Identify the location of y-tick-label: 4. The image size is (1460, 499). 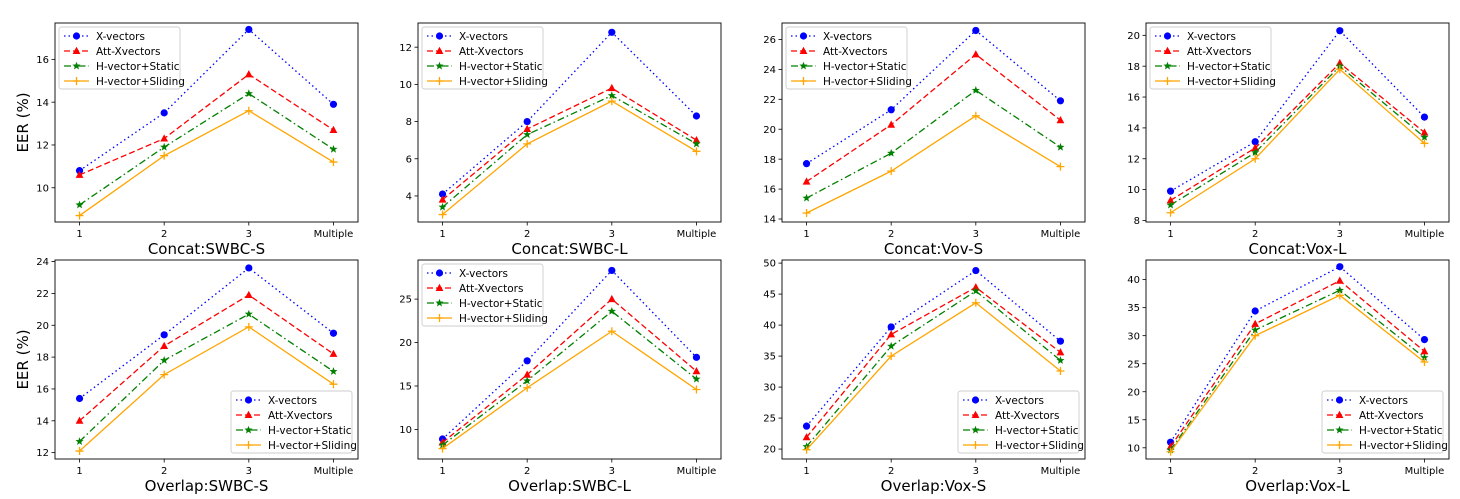
(409, 197).